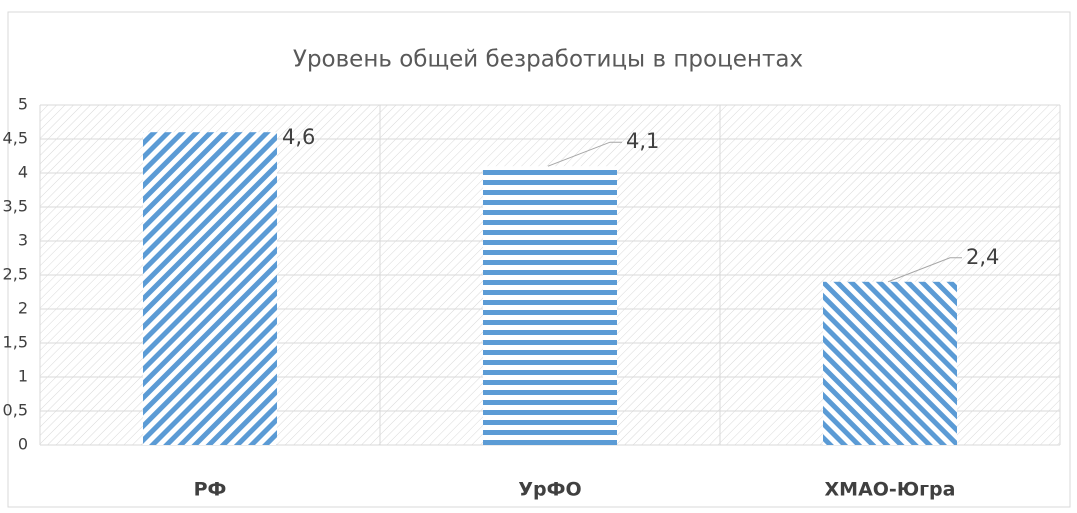 This screenshot has height=513, width=1077. Describe the element at coordinates (298, 137) in the screenshot. I see `data-label: 4,6` at that location.